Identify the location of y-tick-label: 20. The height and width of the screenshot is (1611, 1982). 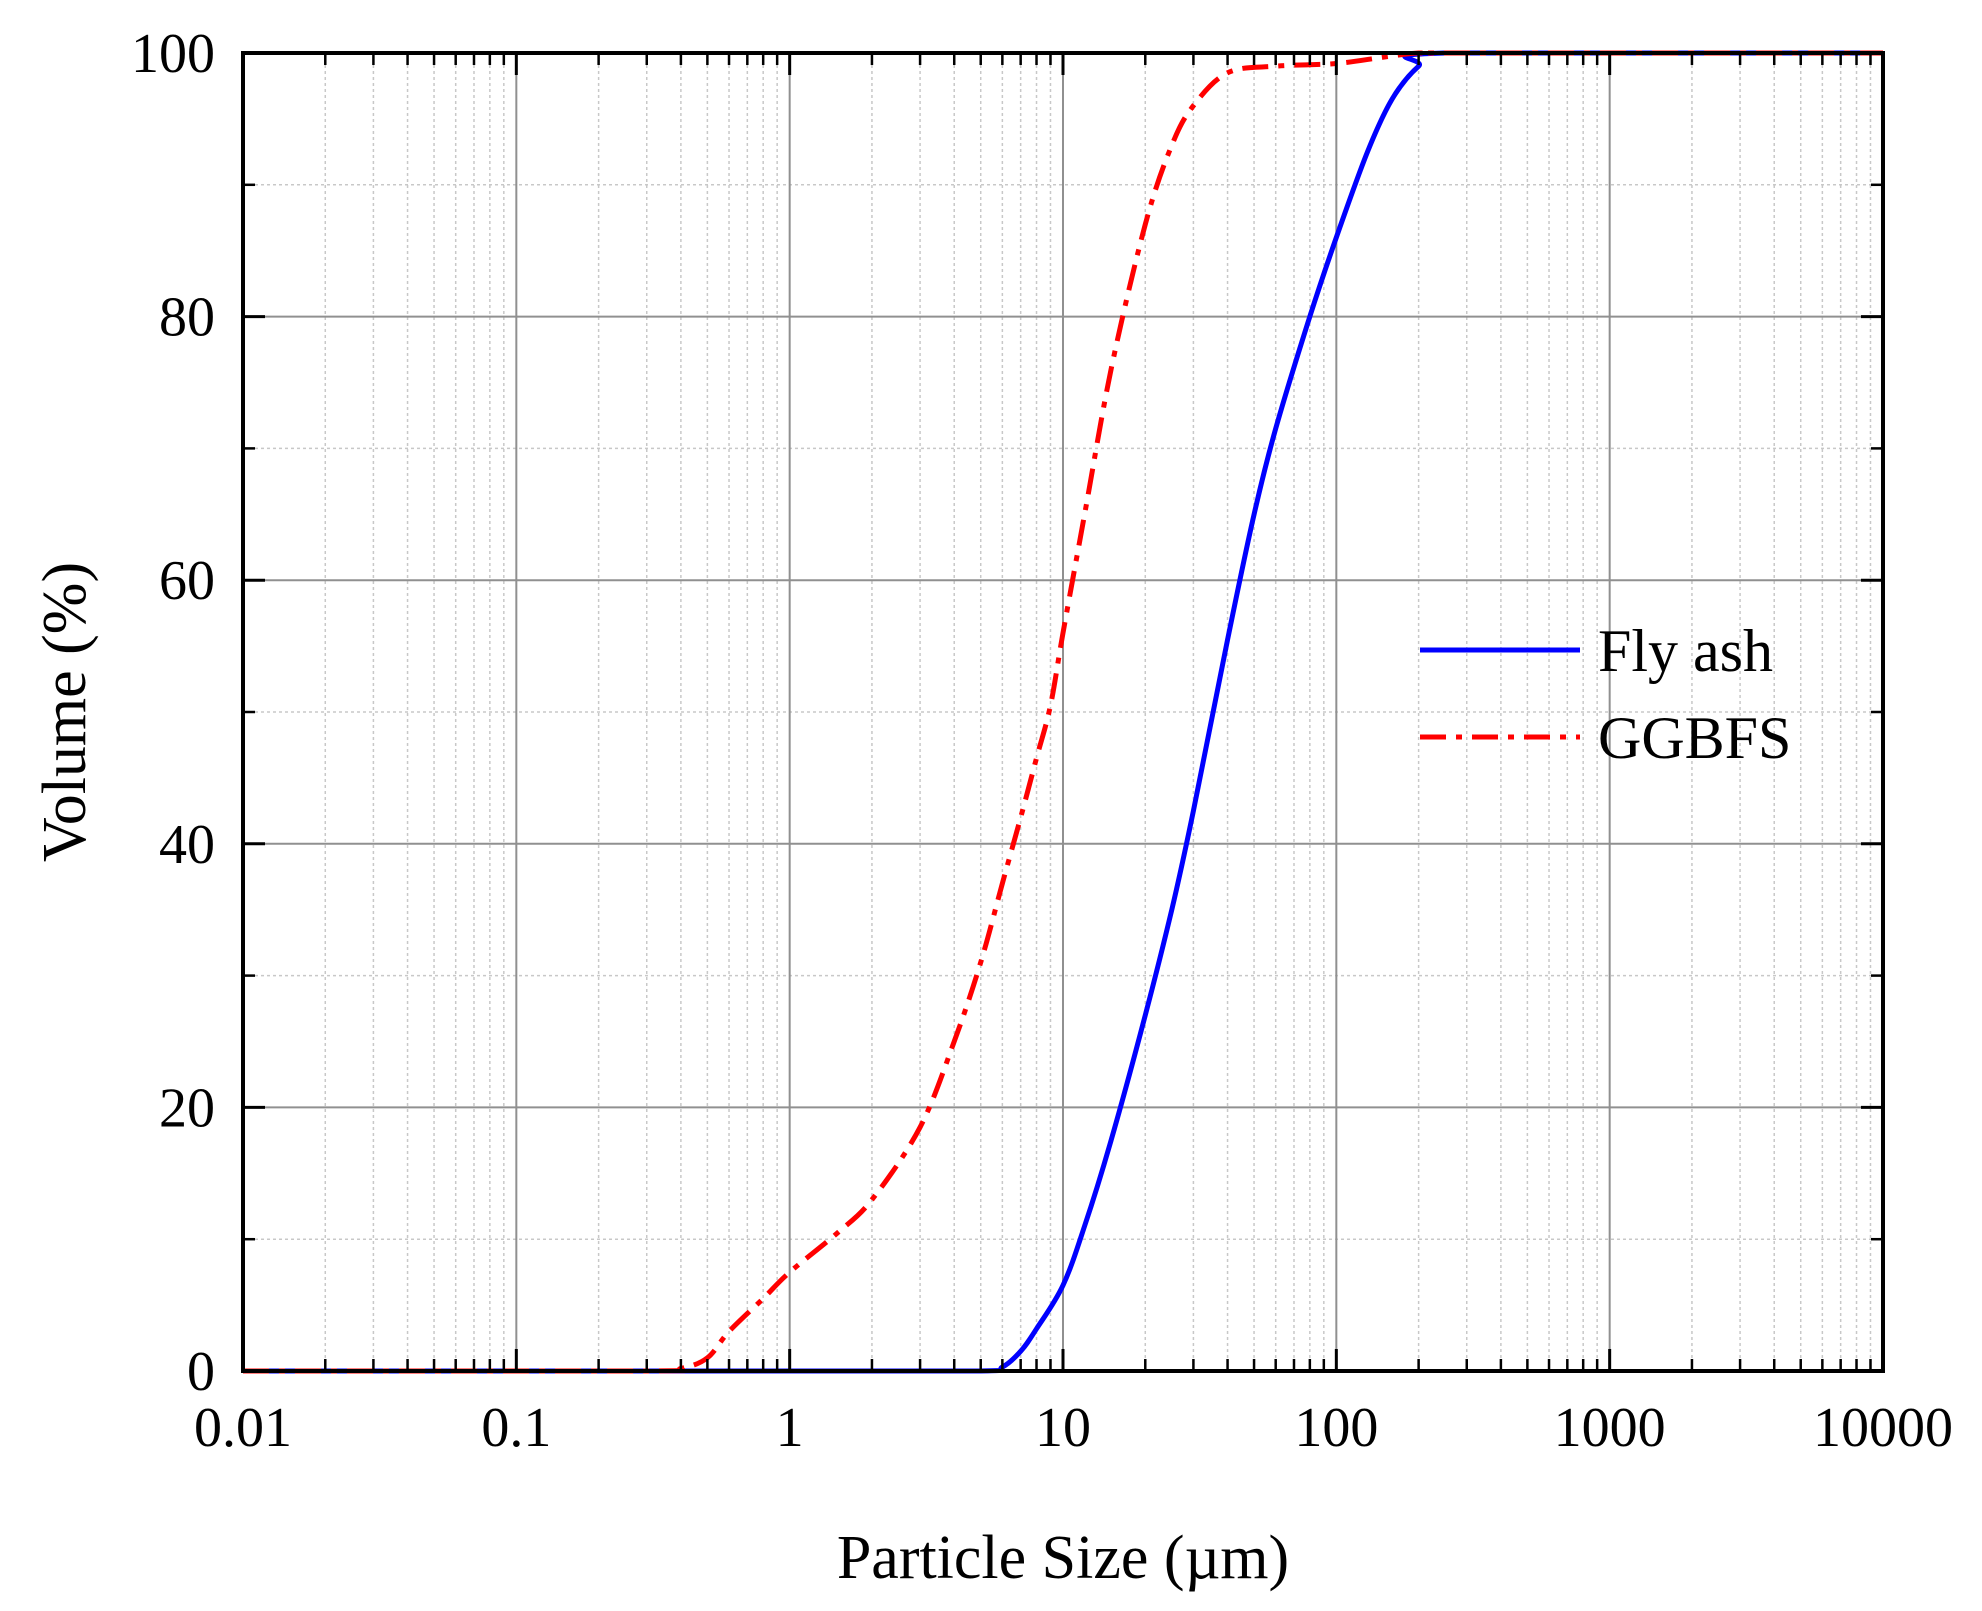
(187, 1108).